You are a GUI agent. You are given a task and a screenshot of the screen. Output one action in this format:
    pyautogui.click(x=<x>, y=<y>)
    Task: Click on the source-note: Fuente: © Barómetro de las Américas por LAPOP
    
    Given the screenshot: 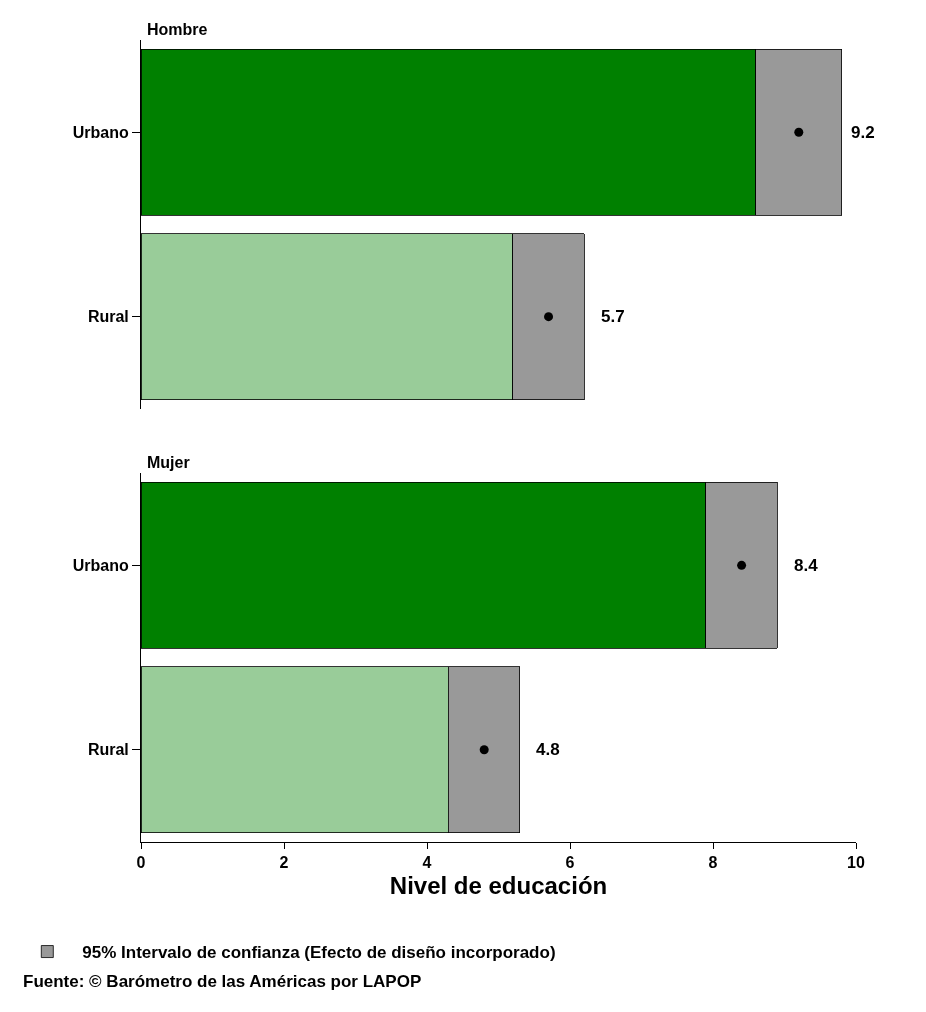 What is the action you would take?
    pyautogui.click(x=222, y=981)
    